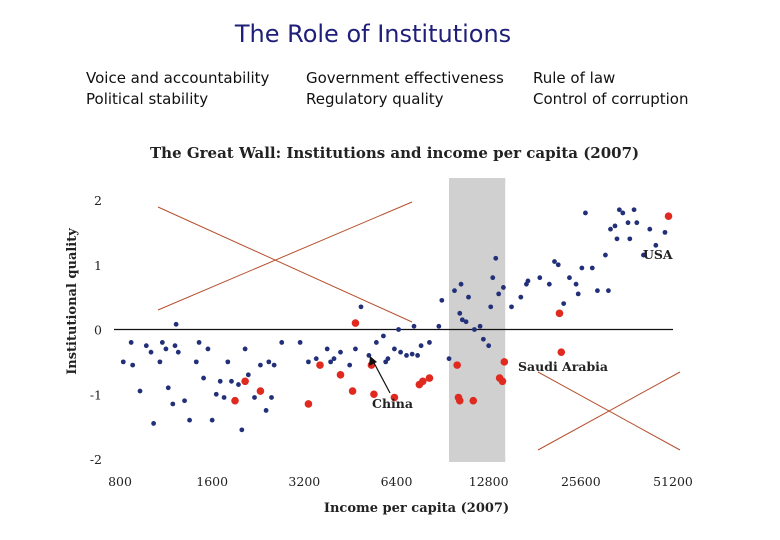 The width and height of the screenshot is (780, 540). Describe the element at coordinates (373, 361) in the screenshot. I see `china-arrow-head` at that location.